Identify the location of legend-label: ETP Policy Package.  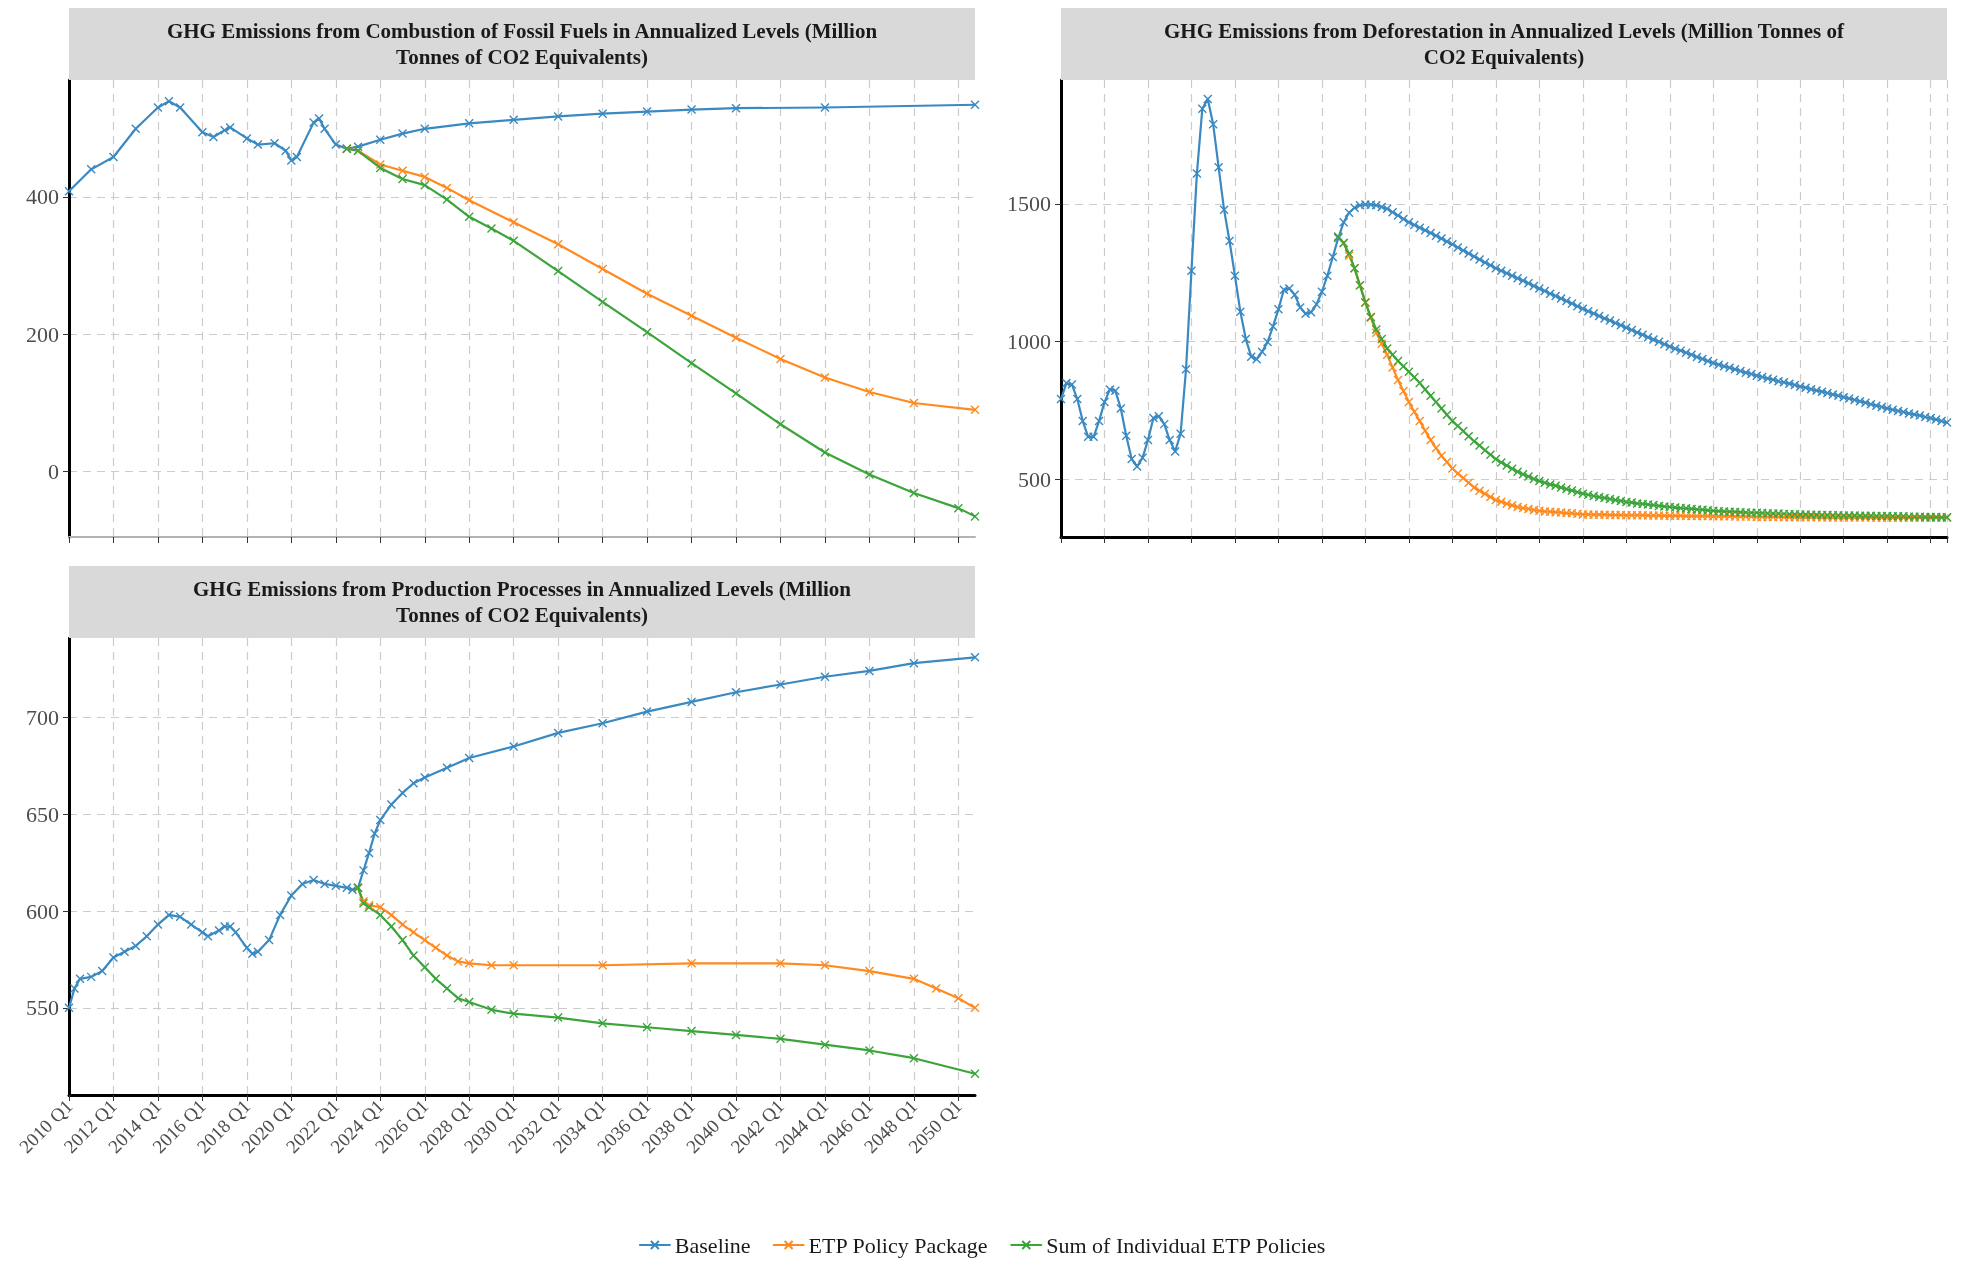
(898, 1245).